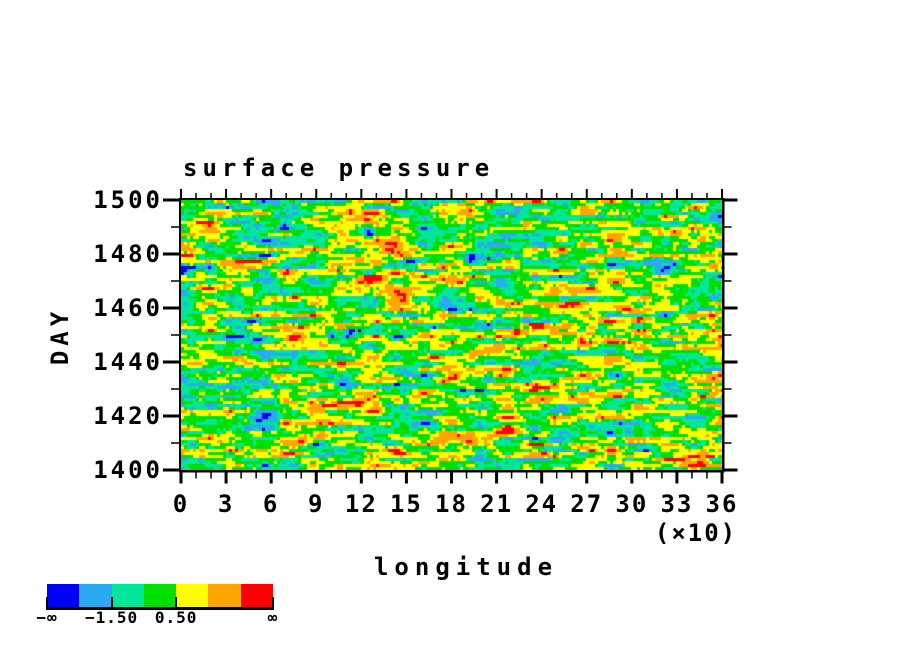  What do you see at coordinates (160, 608) in the screenshot?
I see `colorbar-baseline` at bounding box center [160, 608].